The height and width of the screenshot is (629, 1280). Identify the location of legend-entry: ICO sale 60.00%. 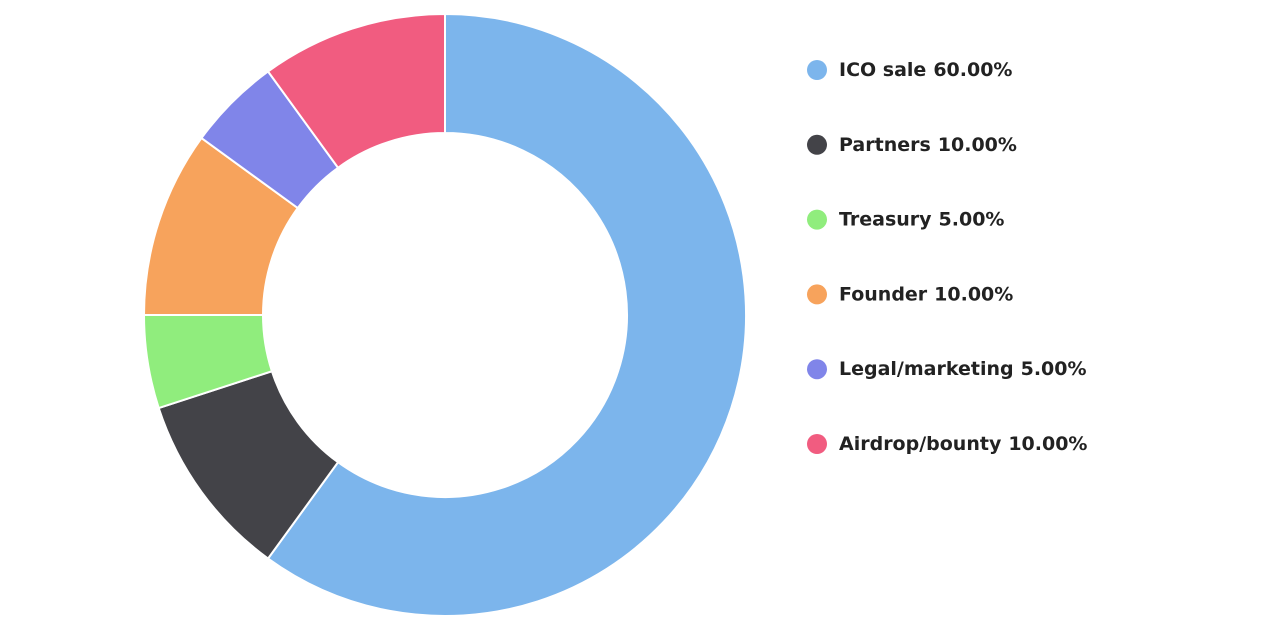
(925, 70).